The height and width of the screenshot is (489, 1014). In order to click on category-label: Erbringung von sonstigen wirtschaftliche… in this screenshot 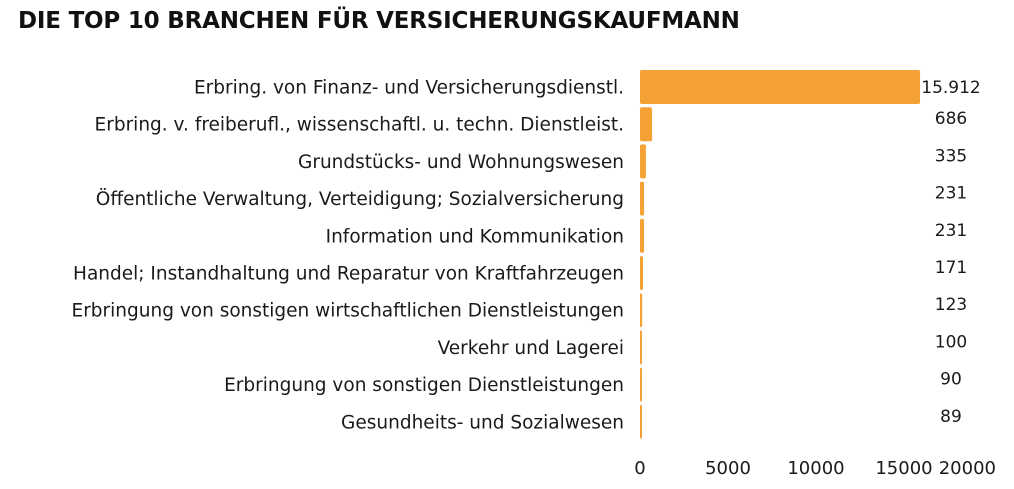, I will do `click(348, 311)`.